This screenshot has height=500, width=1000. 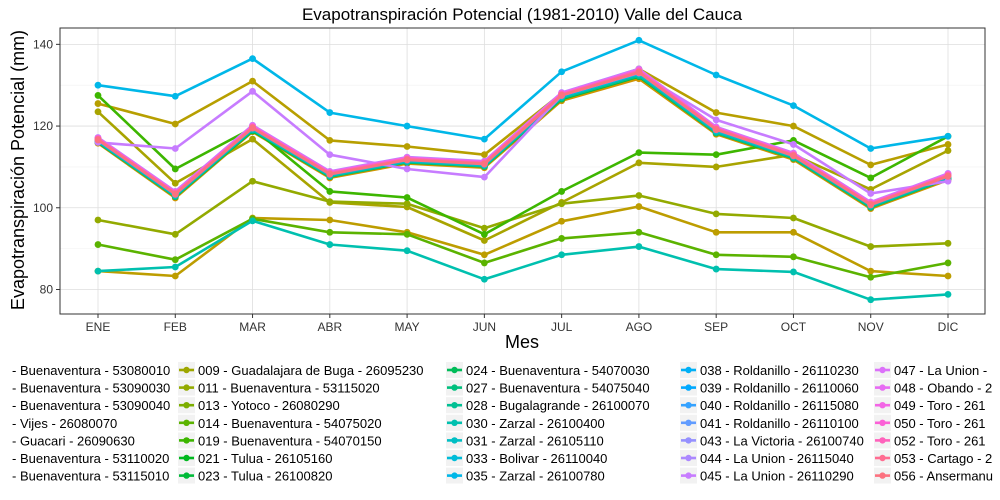 I want to click on x-tick-label: NOV, so click(x=871, y=327).